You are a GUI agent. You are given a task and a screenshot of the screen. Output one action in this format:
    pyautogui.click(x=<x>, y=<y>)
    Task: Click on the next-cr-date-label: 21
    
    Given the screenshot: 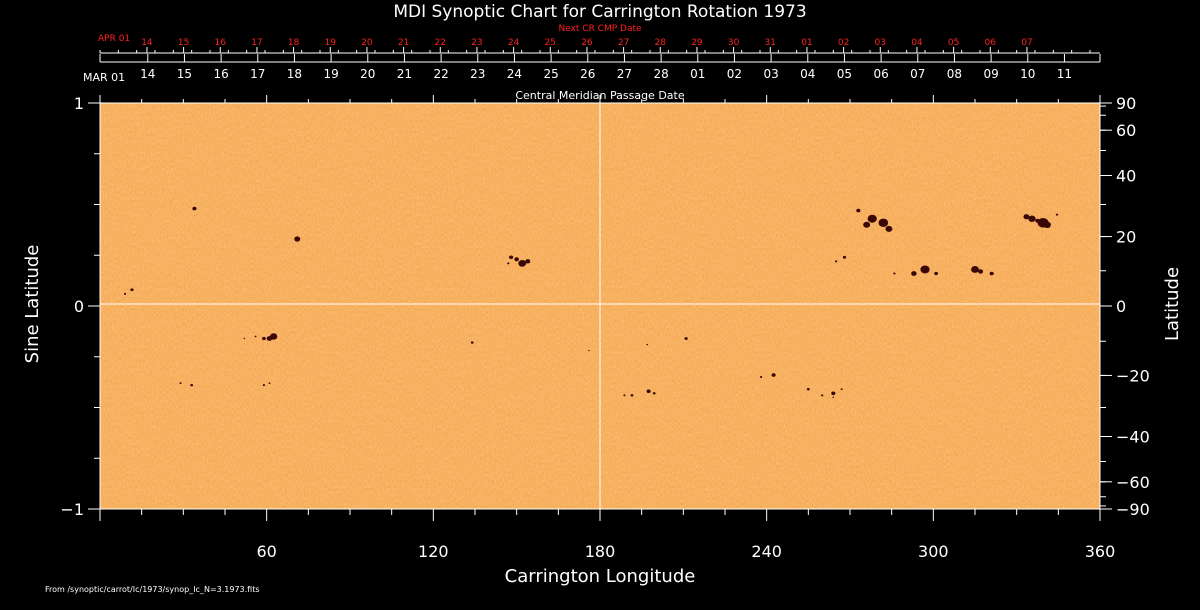 What is the action you would take?
    pyautogui.click(x=403, y=43)
    